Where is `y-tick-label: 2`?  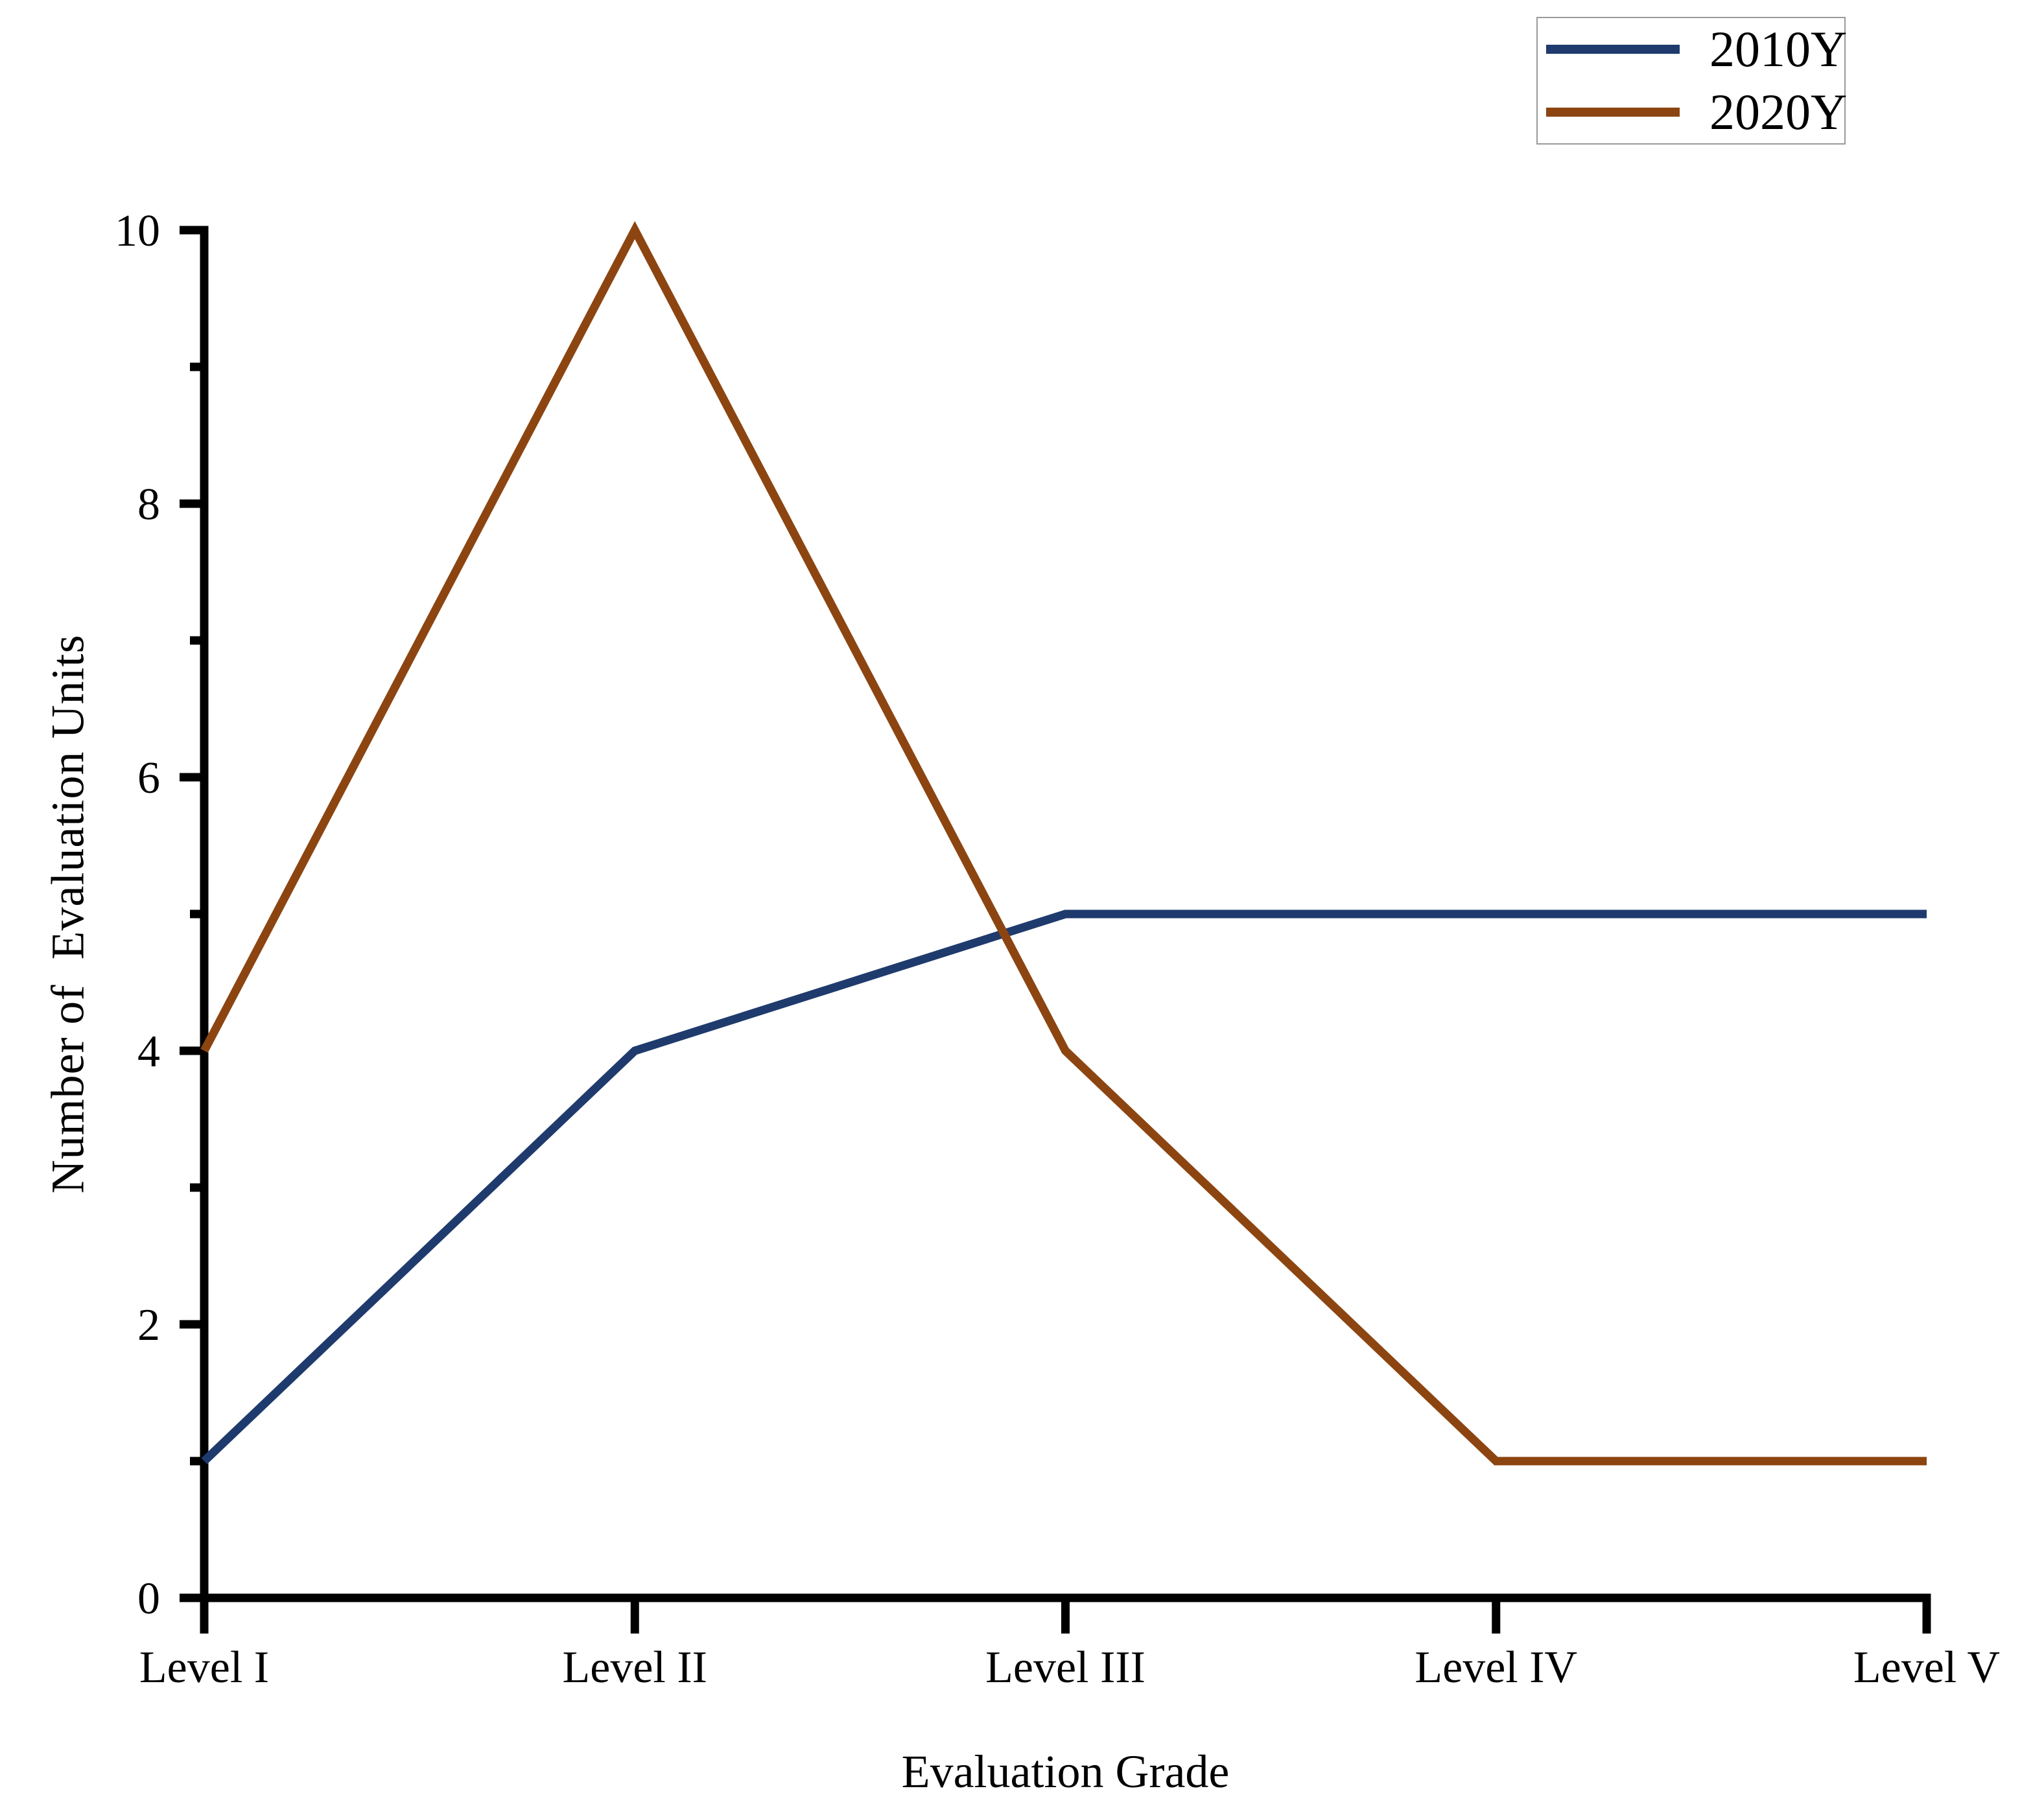 y-tick-label: 2 is located at coordinates (148, 1325).